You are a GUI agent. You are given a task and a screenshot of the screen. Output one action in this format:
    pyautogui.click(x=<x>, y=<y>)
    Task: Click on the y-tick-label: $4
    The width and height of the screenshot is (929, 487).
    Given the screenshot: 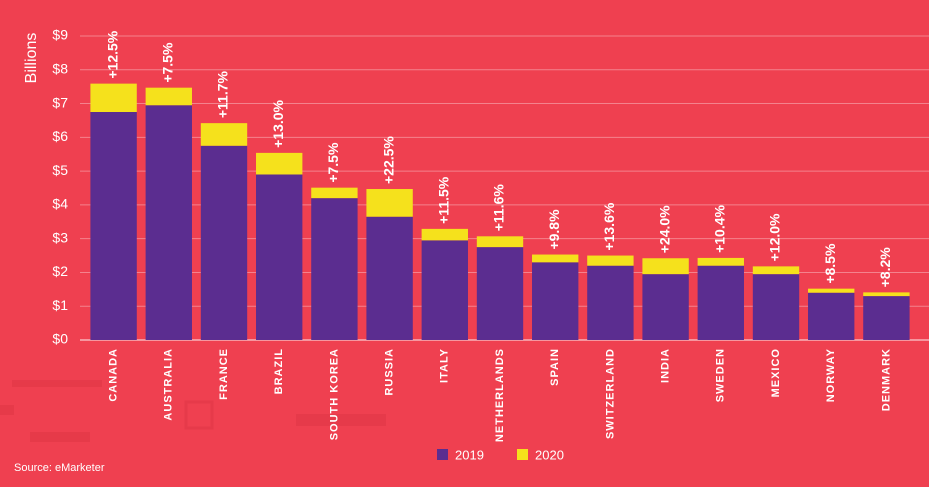 What is the action you would take?
    pyautogui.click(x=60, y=204)
    